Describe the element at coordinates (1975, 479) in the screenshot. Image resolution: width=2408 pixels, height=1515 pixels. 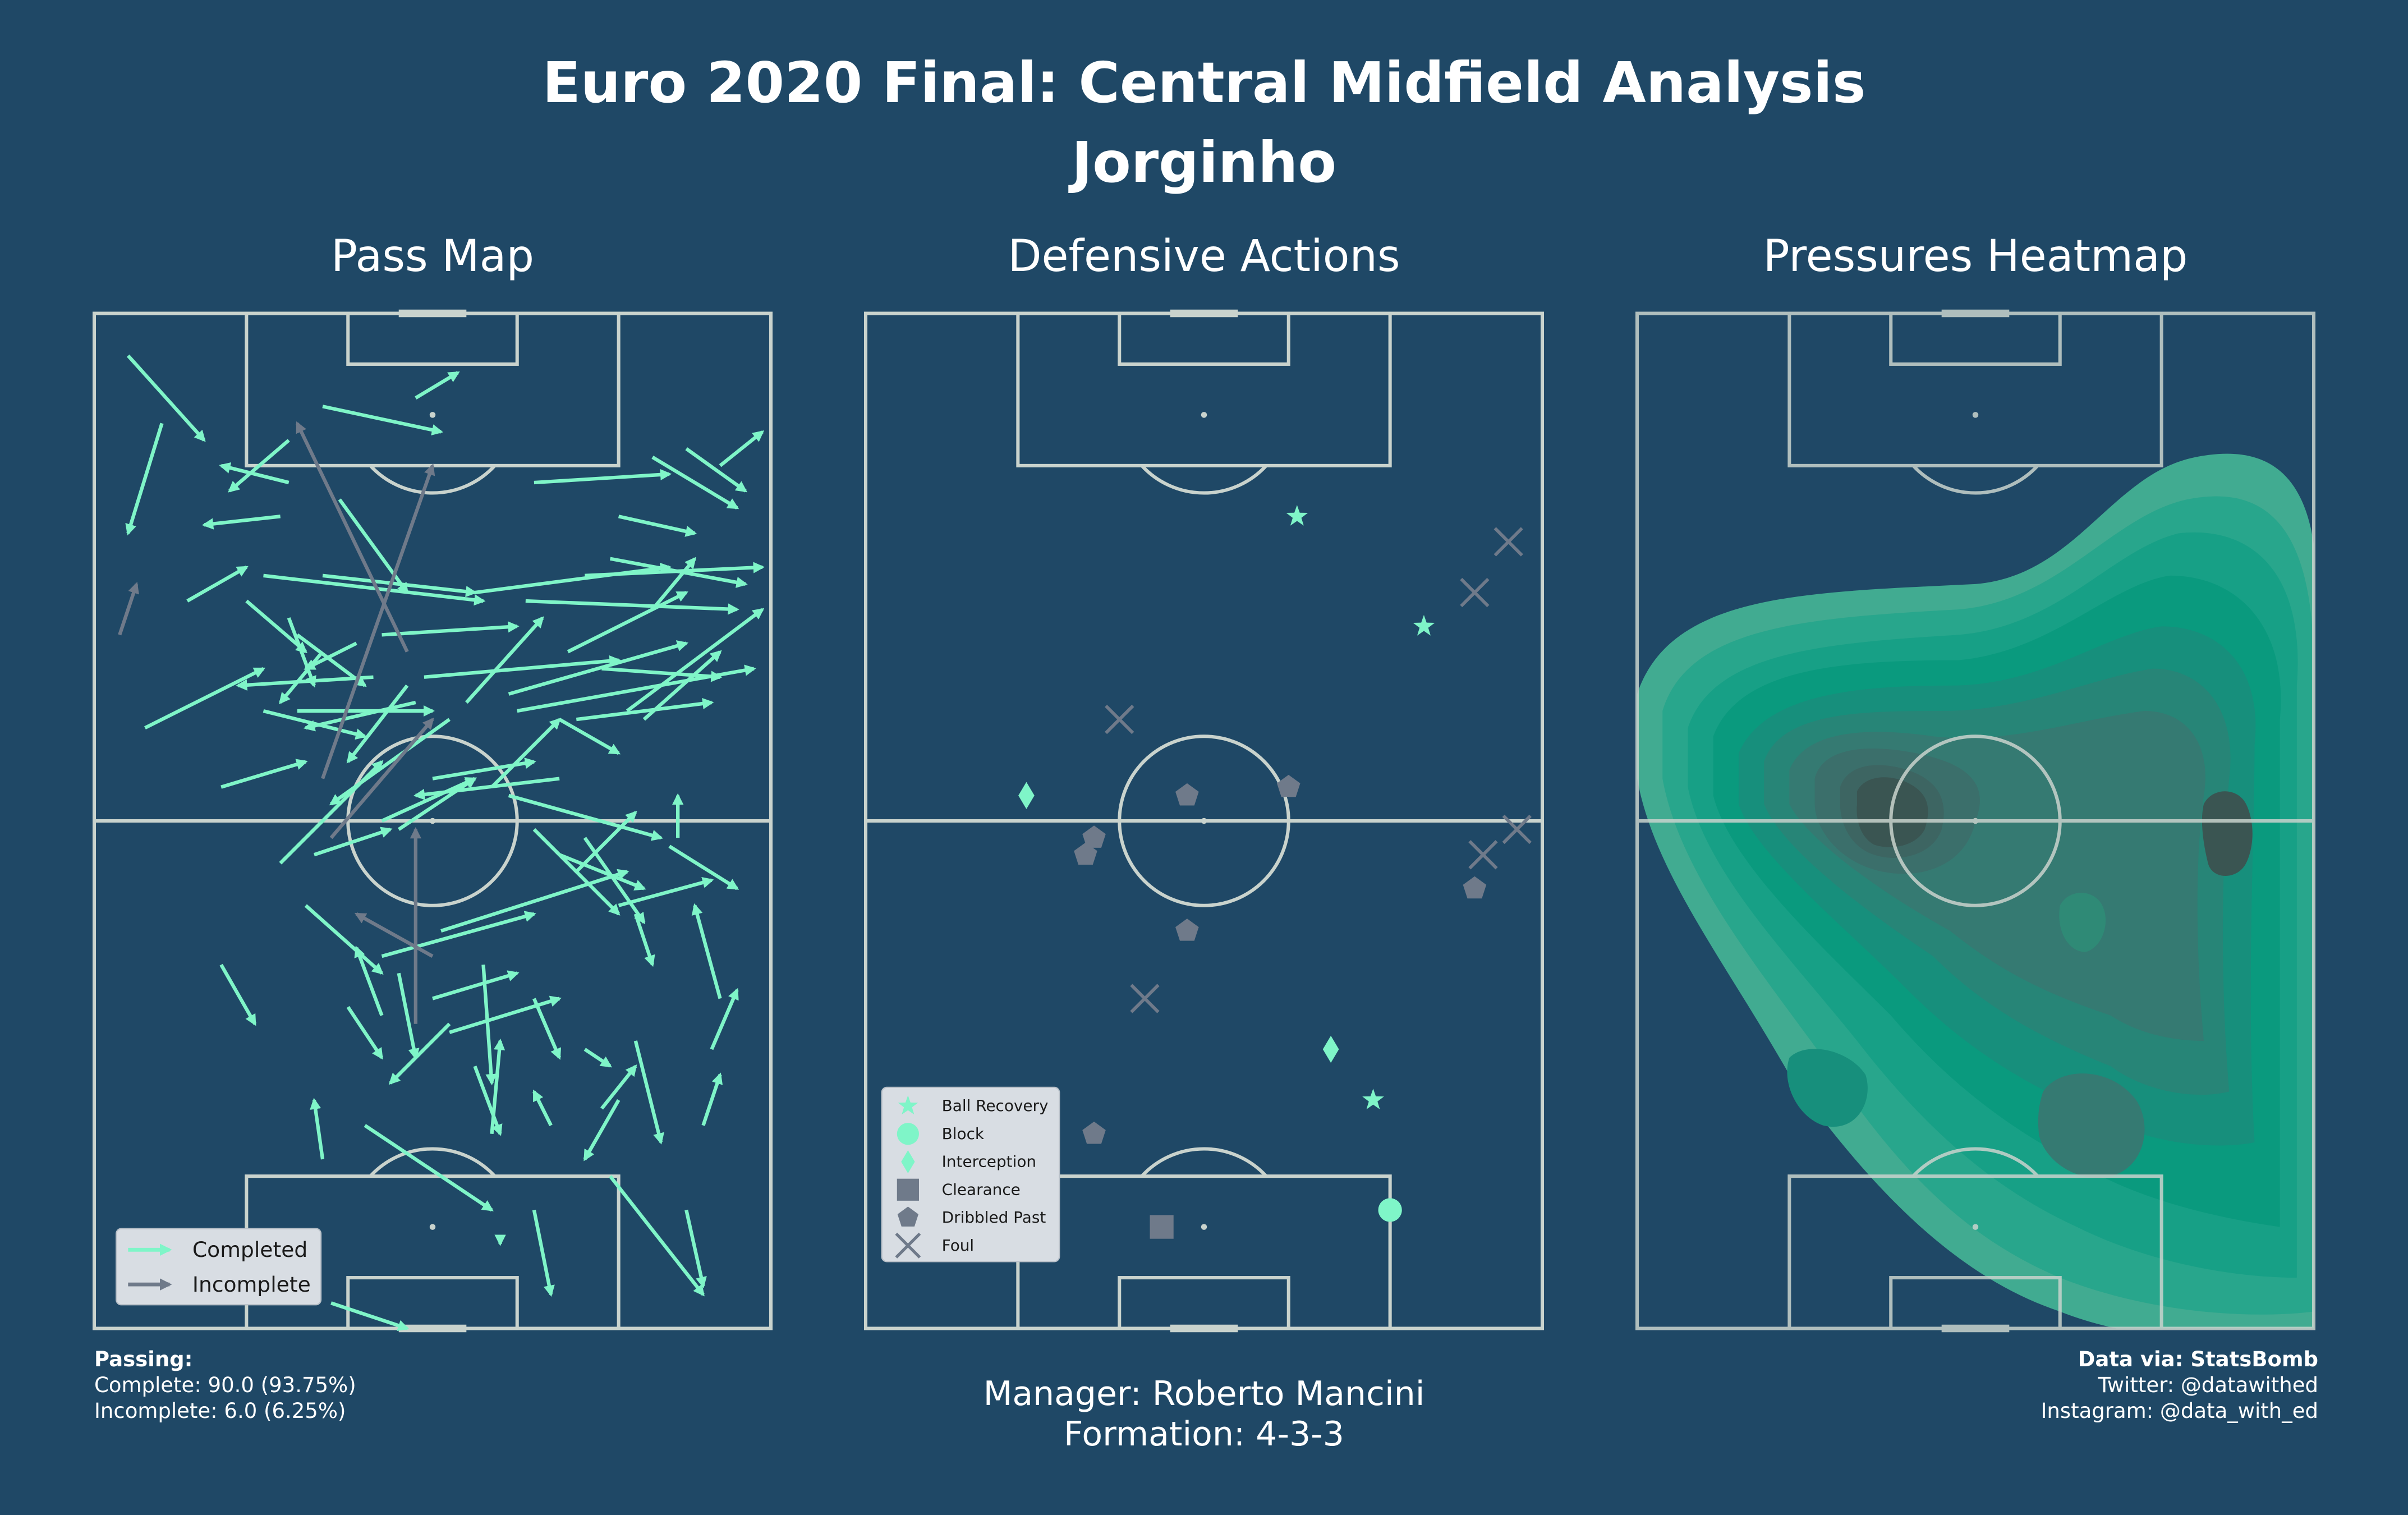
I see `top-penalty-arc` at that location.